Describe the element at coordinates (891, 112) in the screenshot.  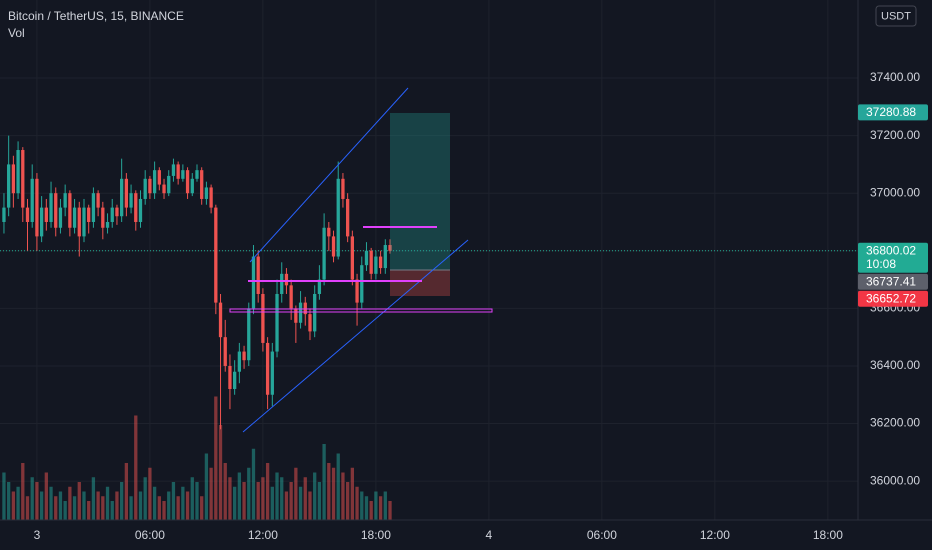
I see `price-label: 37280.88` at that location.